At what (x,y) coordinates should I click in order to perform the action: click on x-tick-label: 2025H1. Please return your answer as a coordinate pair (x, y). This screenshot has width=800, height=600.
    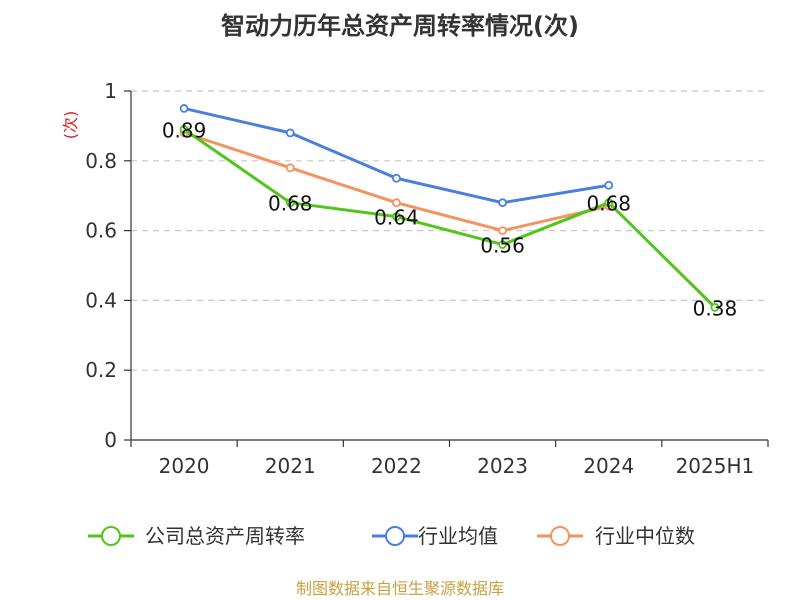
    Looking at the image, I should click on (715, 466).